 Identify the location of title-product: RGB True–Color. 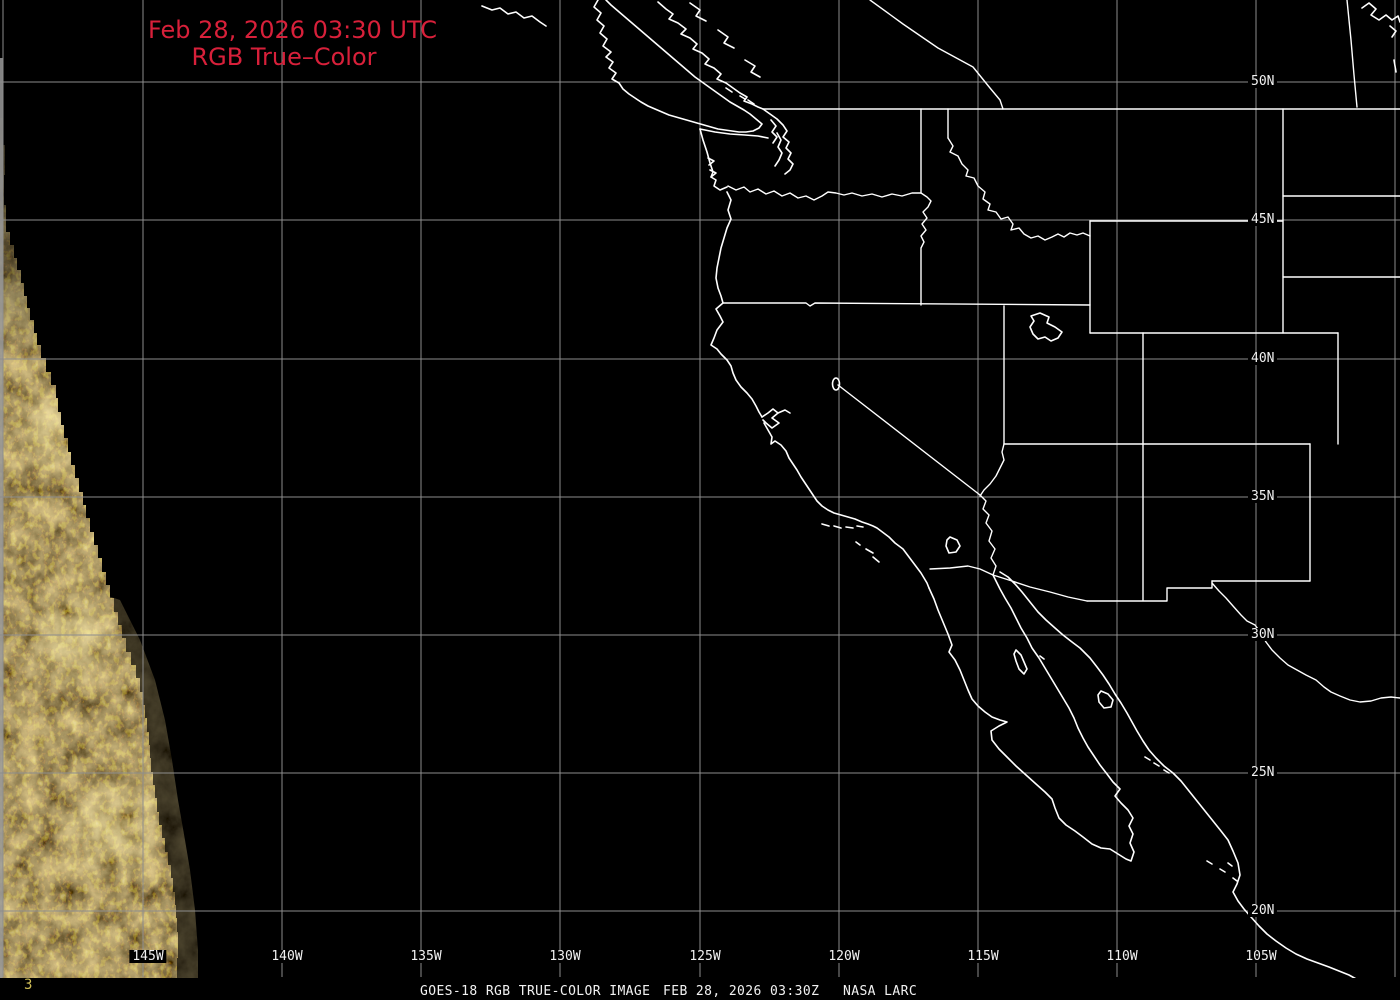
(284, 57).